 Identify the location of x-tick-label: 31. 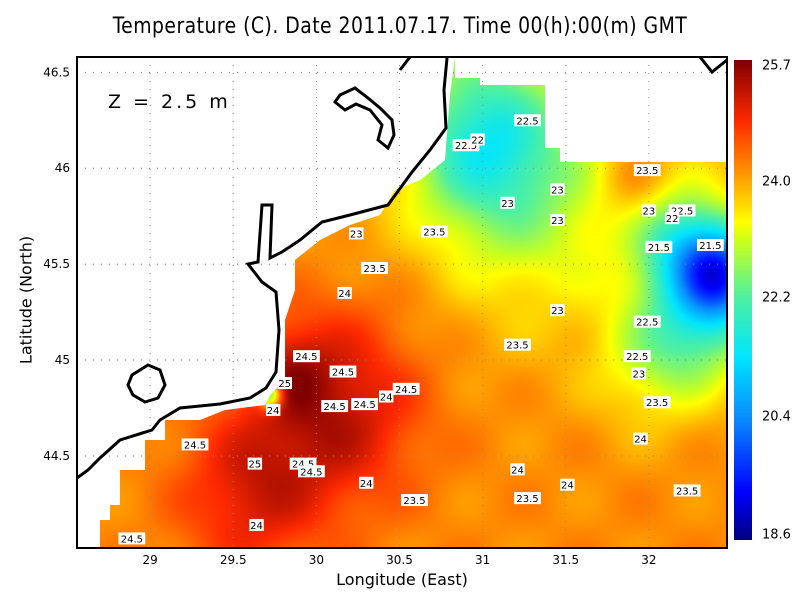
(482, 560).